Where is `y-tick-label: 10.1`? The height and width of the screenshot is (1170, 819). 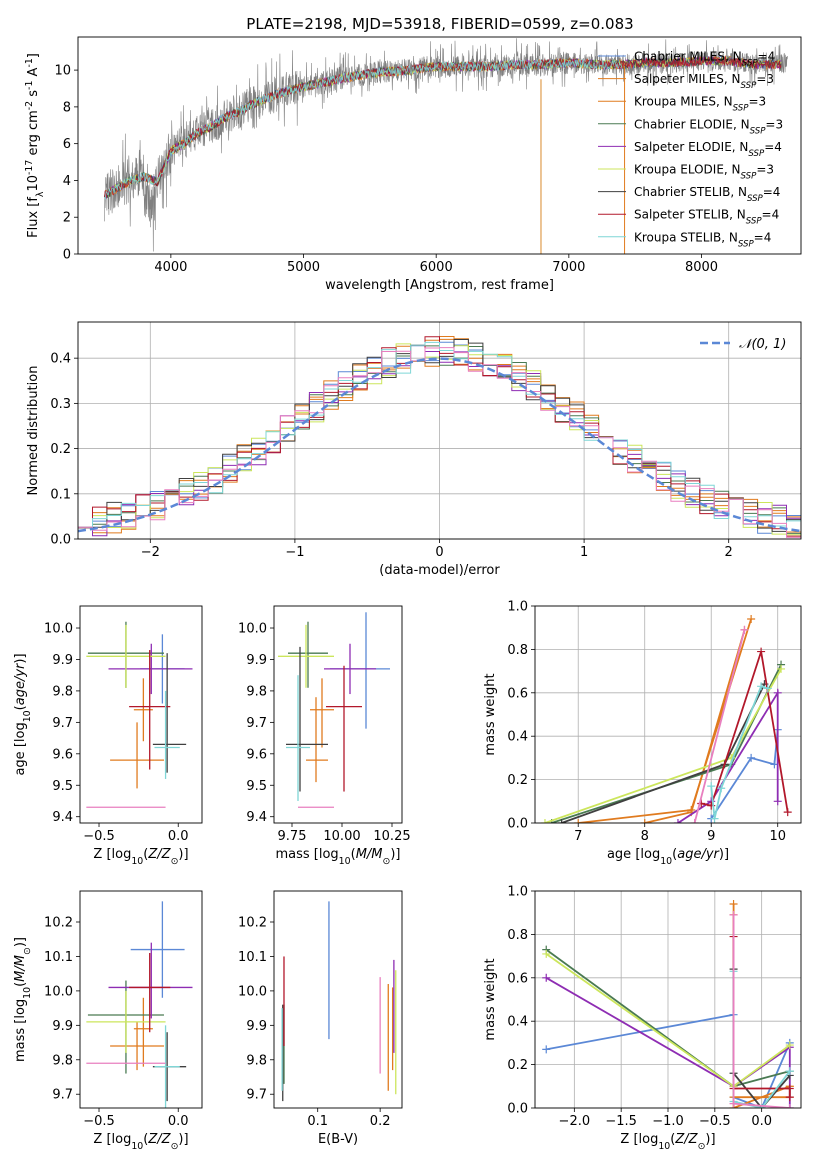
y-tick-label: 10.1 is located at coordinates (58, 957).